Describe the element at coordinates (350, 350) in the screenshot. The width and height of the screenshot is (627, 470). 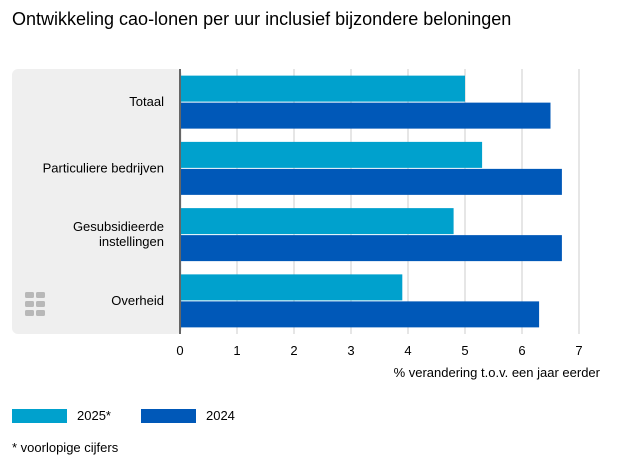
I see `x-tick-label: 3` at that location.